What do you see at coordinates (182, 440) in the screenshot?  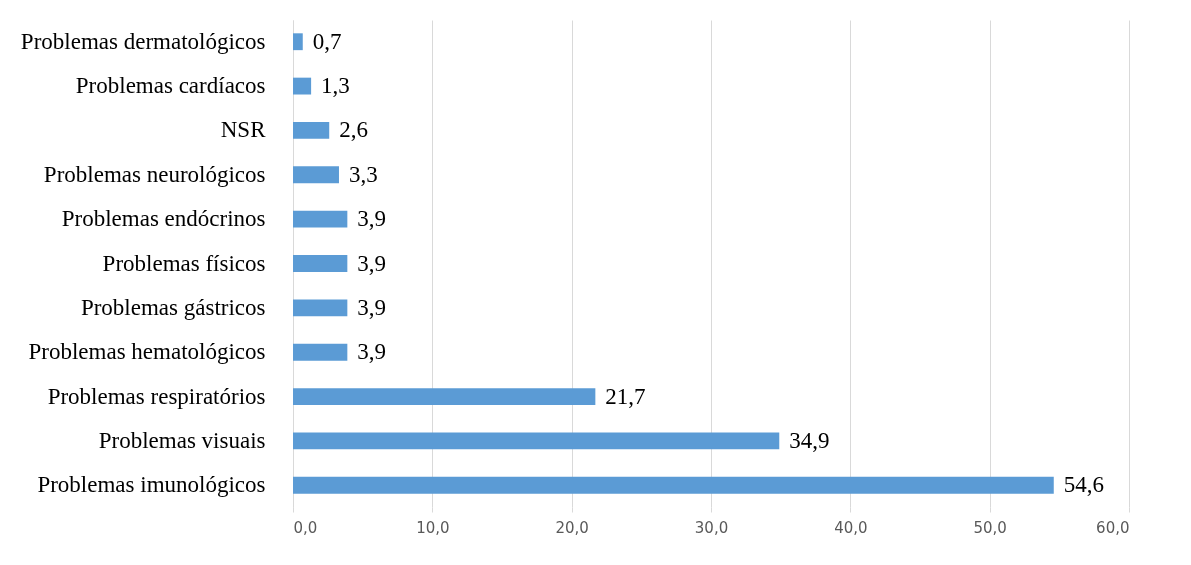 I see `y-tick-label: Problemas visuais` at bounding box center [182, 440].